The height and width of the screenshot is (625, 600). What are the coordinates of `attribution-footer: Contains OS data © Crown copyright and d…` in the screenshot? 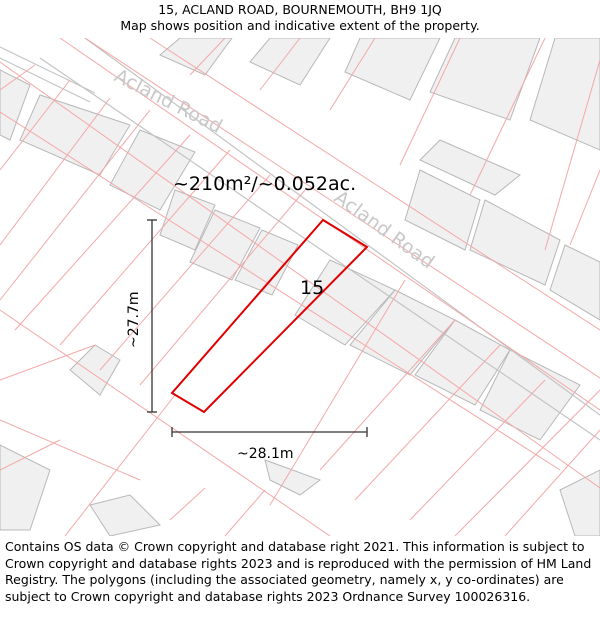 It's located at (301, 572).